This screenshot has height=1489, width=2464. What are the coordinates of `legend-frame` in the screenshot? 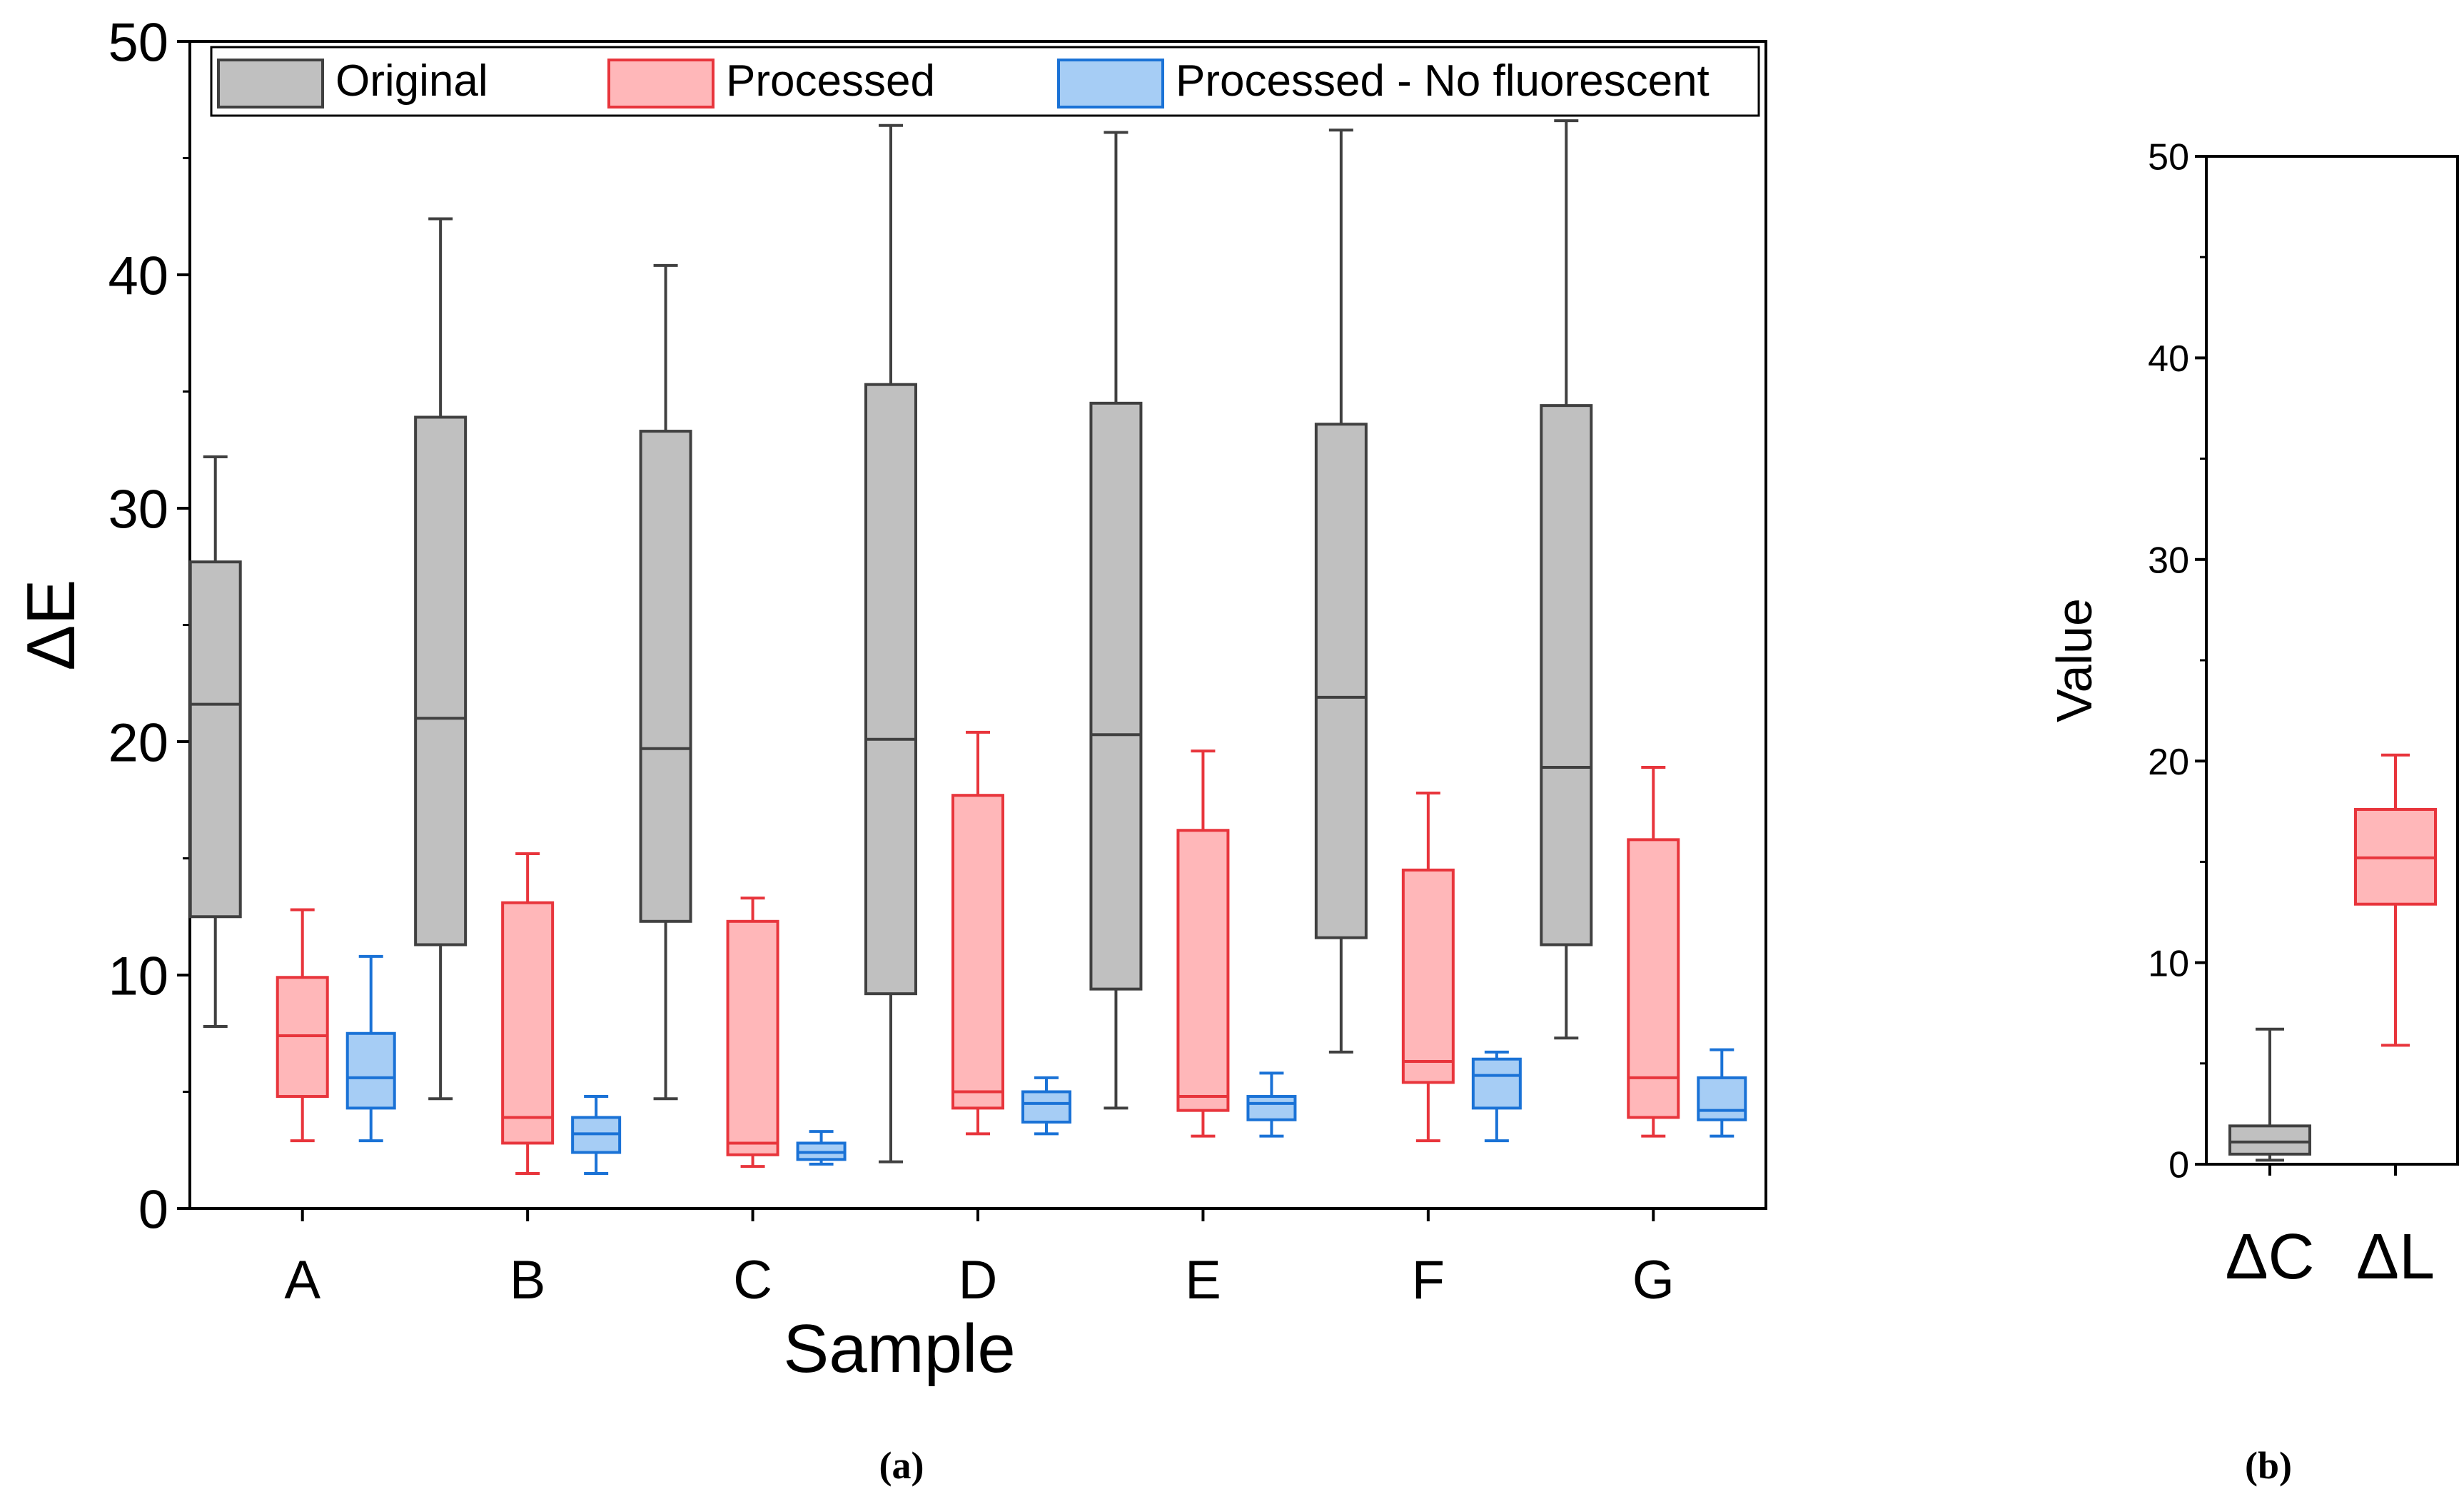 It's located at (985, 81).